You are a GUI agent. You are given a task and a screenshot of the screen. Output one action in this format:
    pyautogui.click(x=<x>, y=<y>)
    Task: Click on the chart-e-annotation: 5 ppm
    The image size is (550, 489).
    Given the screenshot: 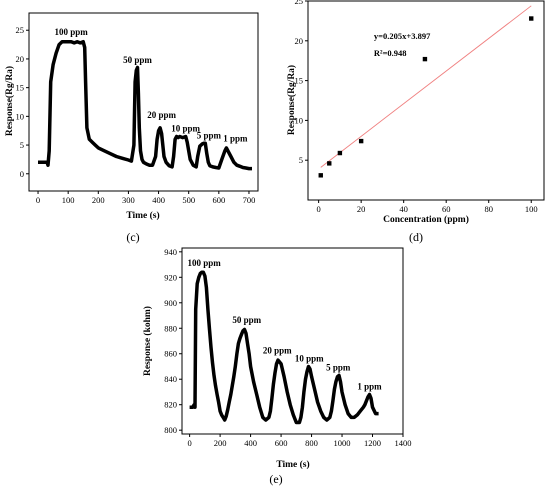 What is the action you would take?
    pyautogui.click(x=338, y=367)
    